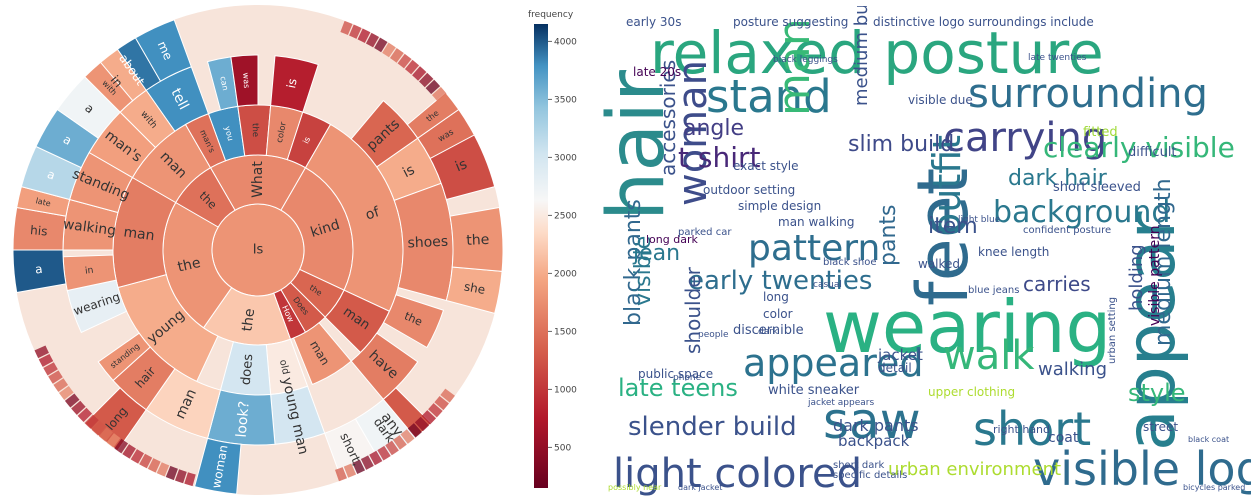 This screenshot has height=501, width=1251. What do you see at coordinates (953, 226) in the screenshot?
I see `cloud-word: item` at bounding box center [953, 226].